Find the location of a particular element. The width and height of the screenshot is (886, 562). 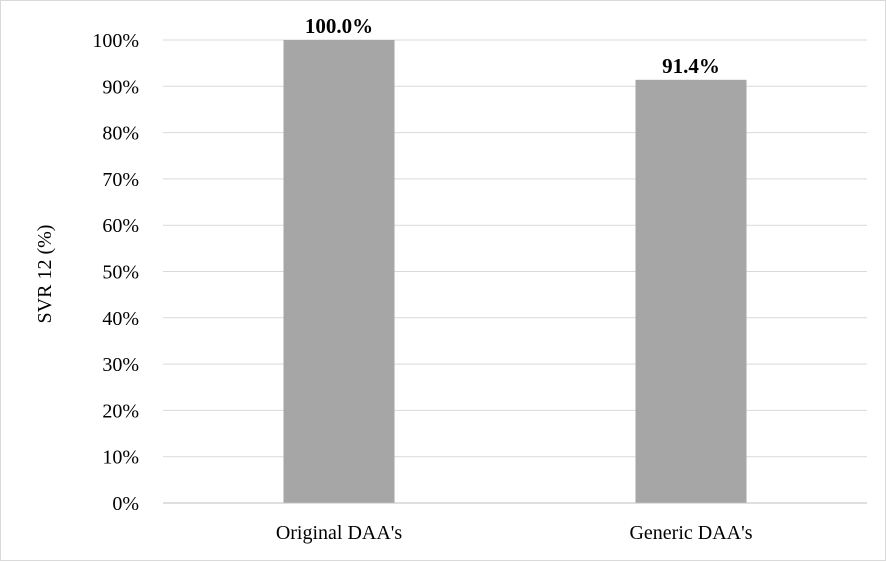

x-tick-label: Generic DAA's is located at coordinates (690, 533).